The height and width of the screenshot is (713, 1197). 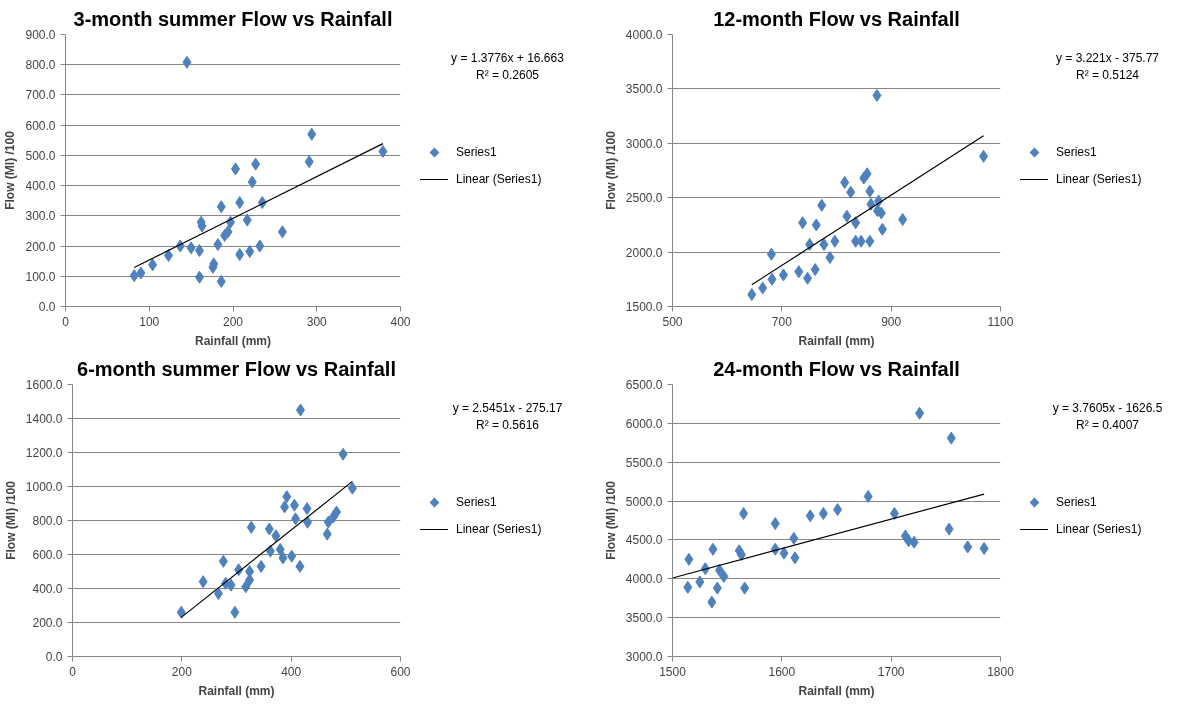 What do you see at coordinates (44, 453) in the screenshot?
I see `y-tick-label: 1200.0` at bounding box center [44, 453].